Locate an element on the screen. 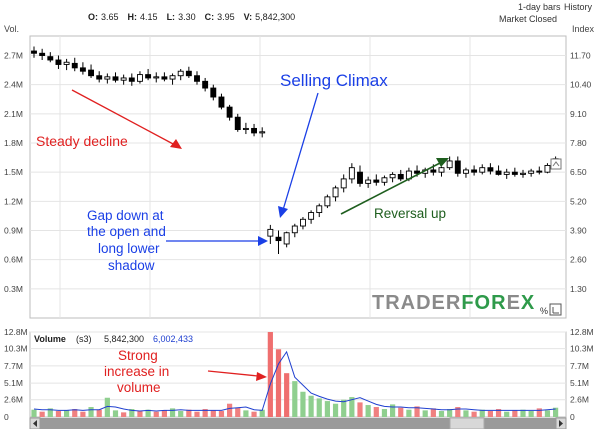 The width and height of the screenshot is (600, 434). volume-right-axis: 12.8M 10.3M 7.7M 5.1M 2.6M 0 is located at coordinates (582, 374).